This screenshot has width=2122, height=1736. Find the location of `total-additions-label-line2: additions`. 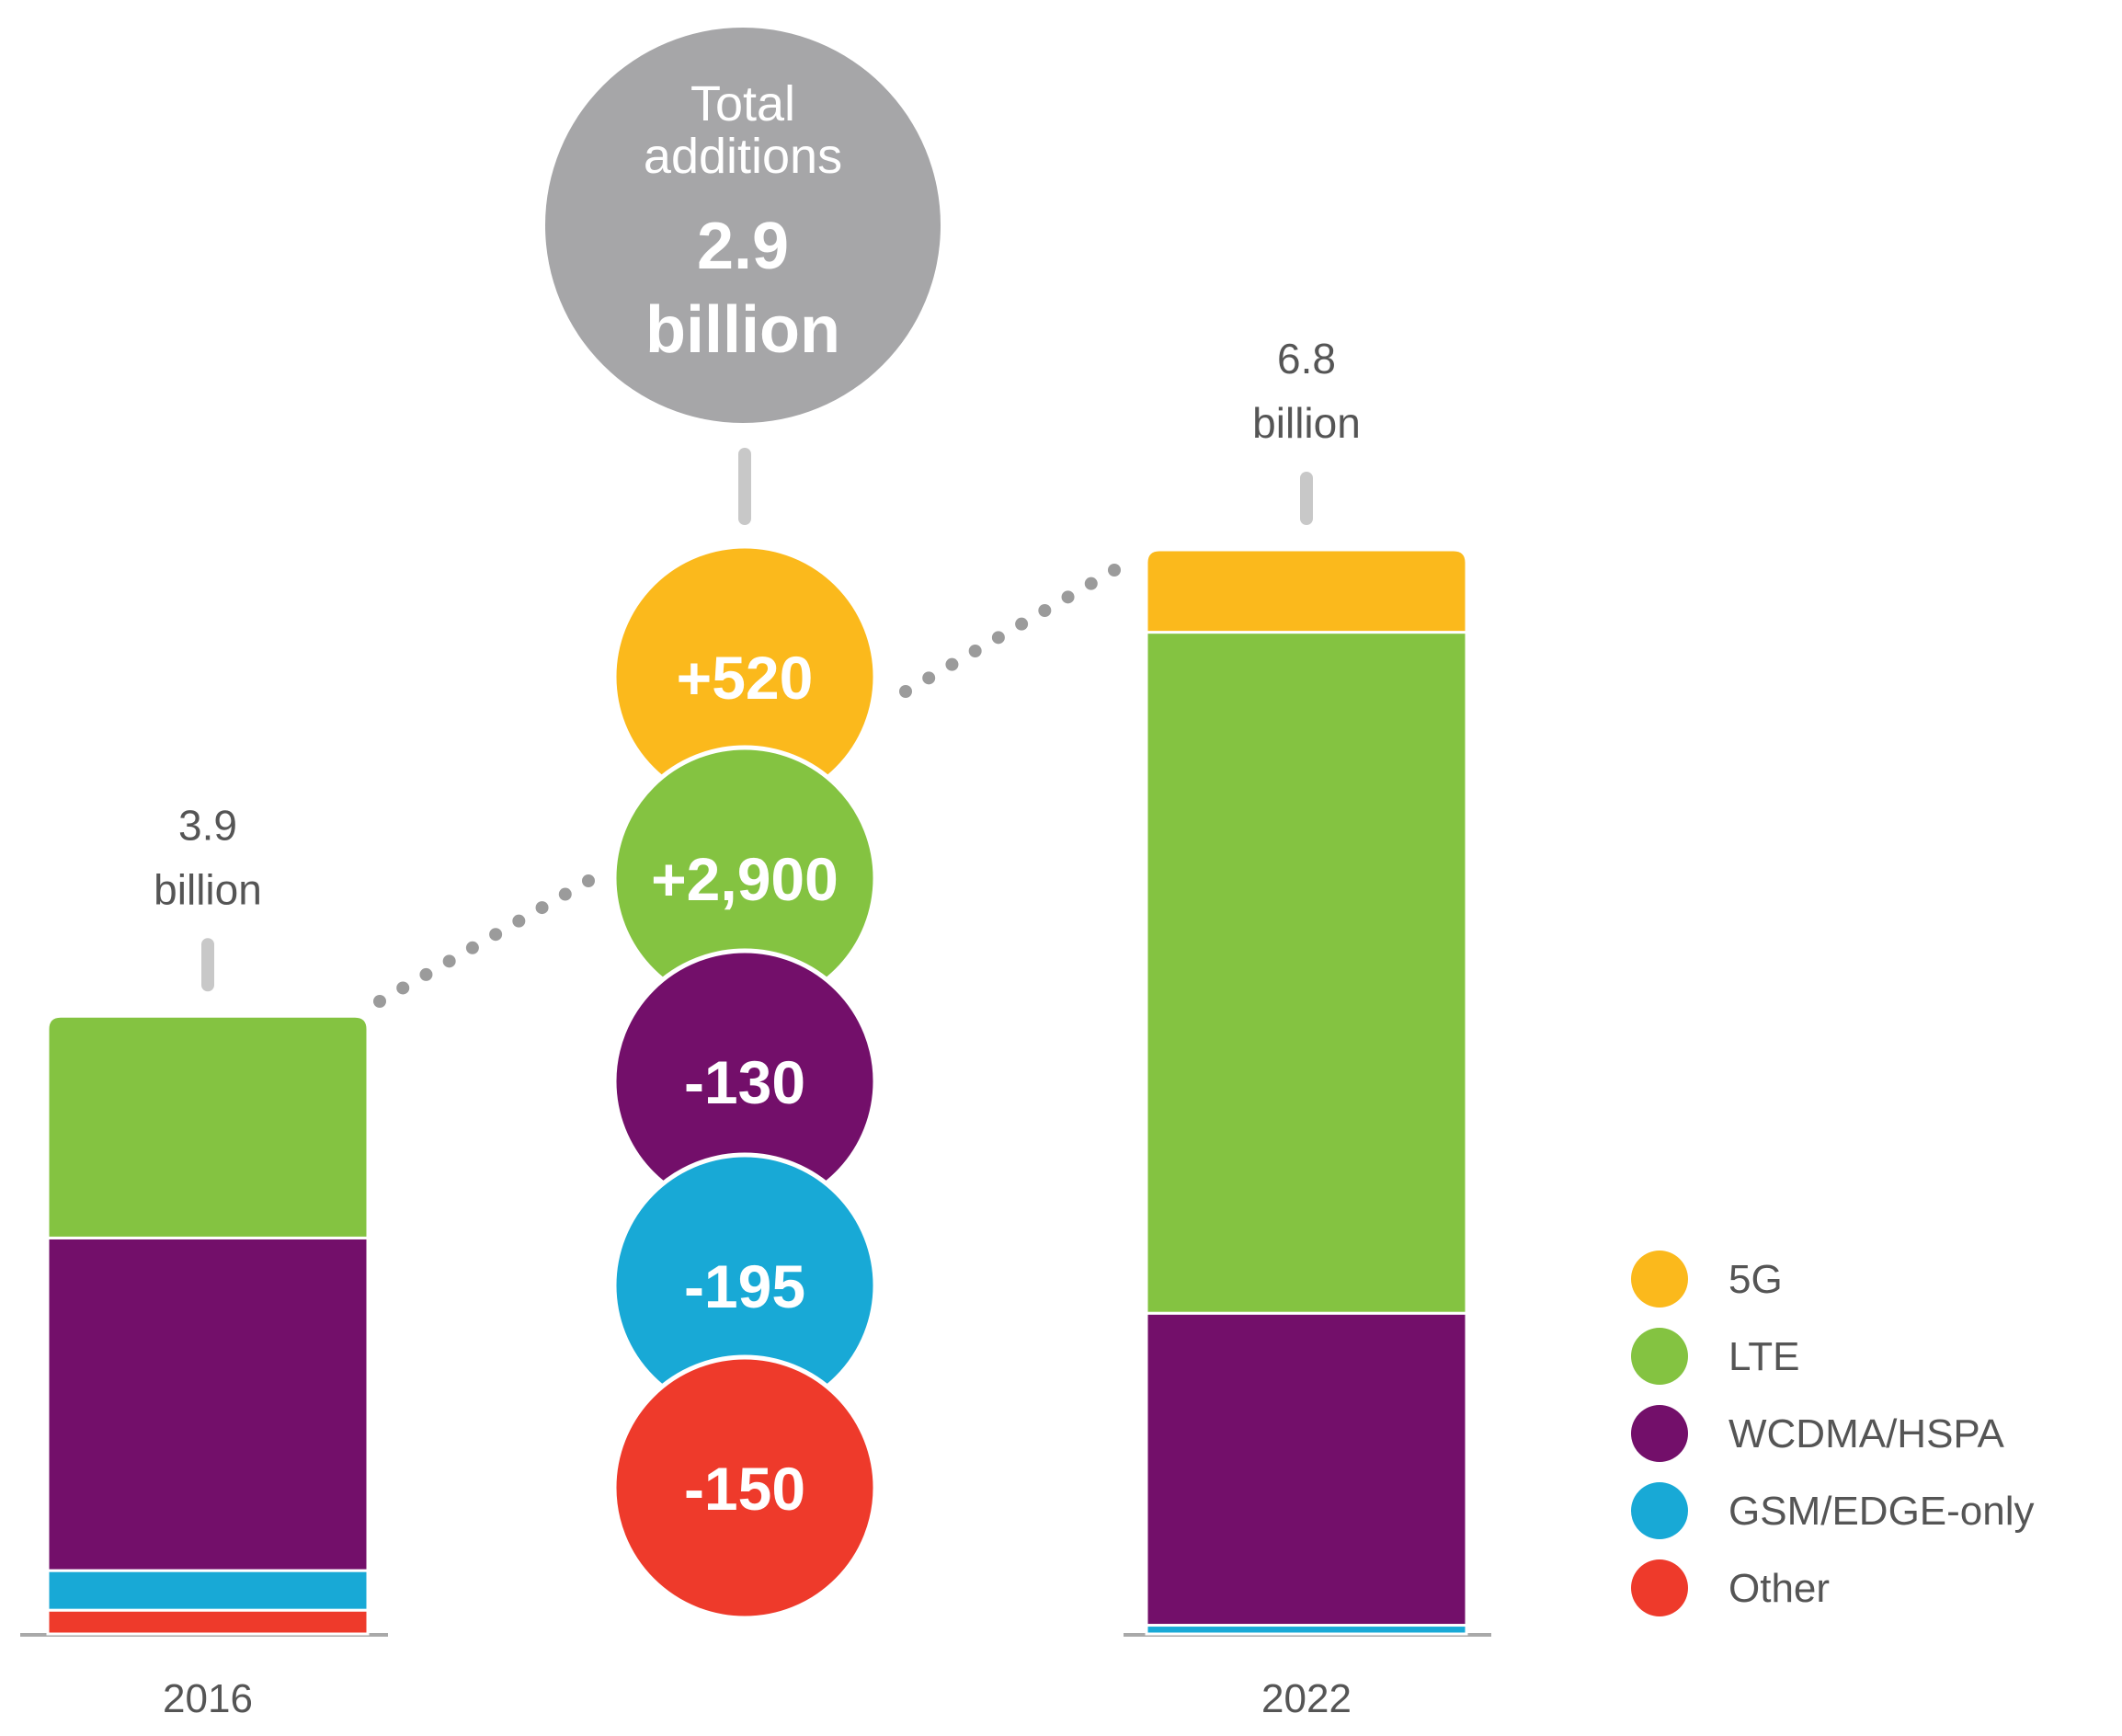

total-additions-label-line2: additions is located at coordinates (743, 156).